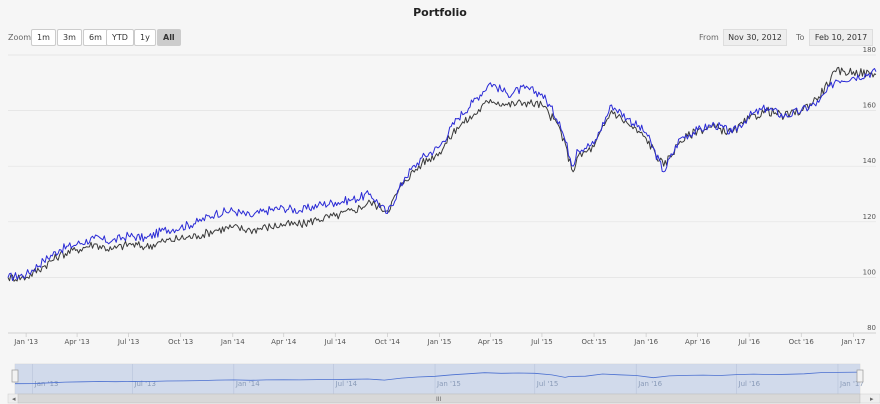 The height and width of the screenshot is (404, 880). Describe the element at coordinates (388, 342) in the screenshot. I see `x-tick-label: Oct '14` at that location.